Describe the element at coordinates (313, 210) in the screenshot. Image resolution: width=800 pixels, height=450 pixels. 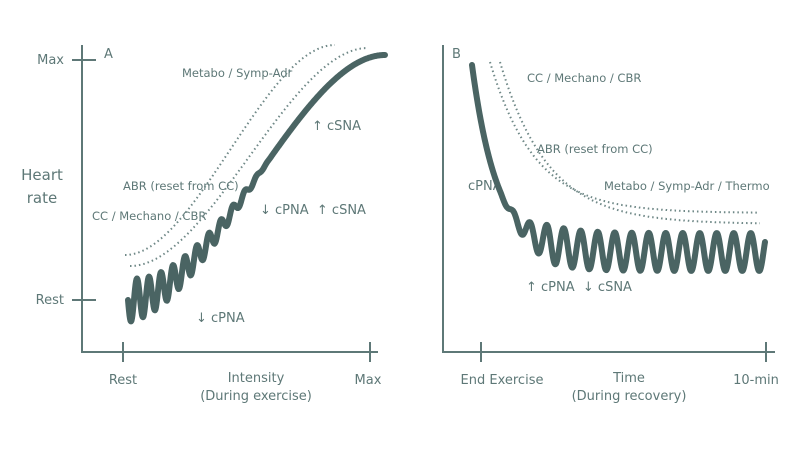
I see `annotation: ↓ cPNA ↑ cSNA` at that location.